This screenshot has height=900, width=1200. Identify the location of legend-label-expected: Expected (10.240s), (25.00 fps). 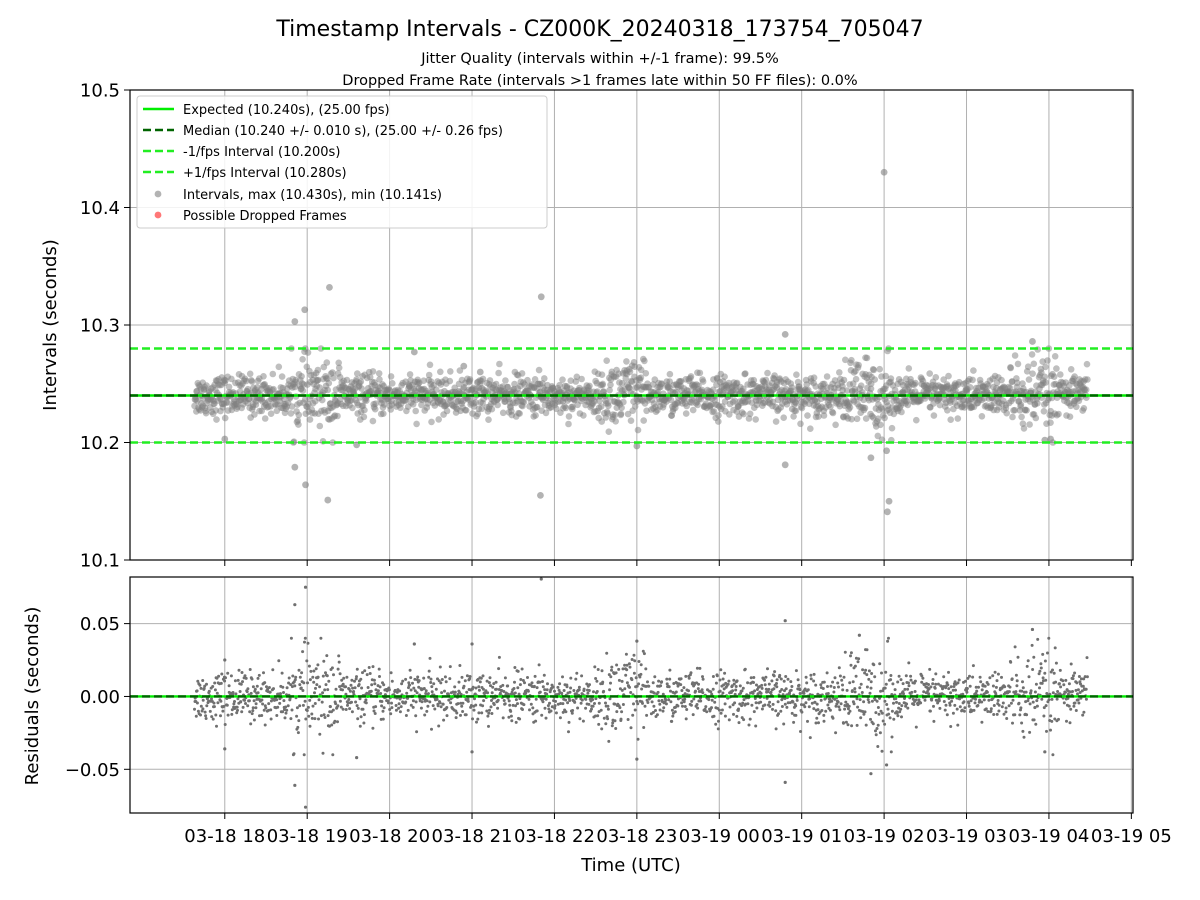
(286, 110).